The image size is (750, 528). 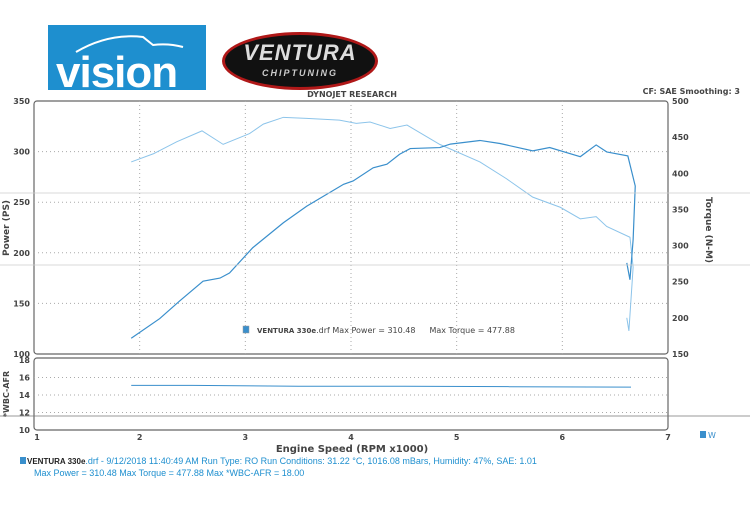 What do you see at coordinates (351, 394) in the screenshot?
I see `afr-frame` at bounding box center [351, 394].